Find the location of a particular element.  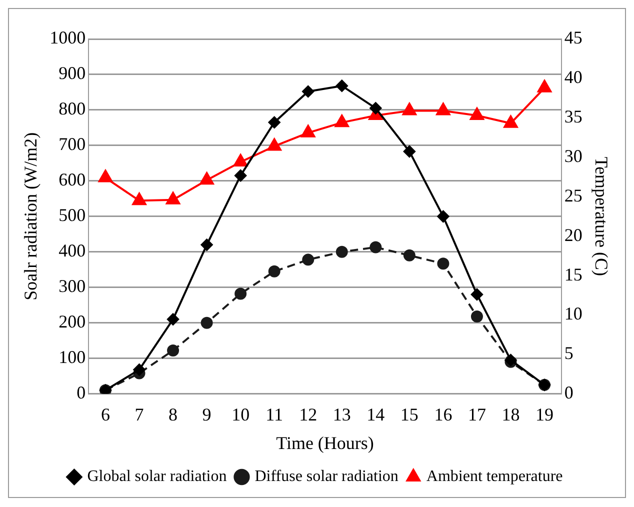

y-tick-label: 500 is located at coordinates (72, 215).